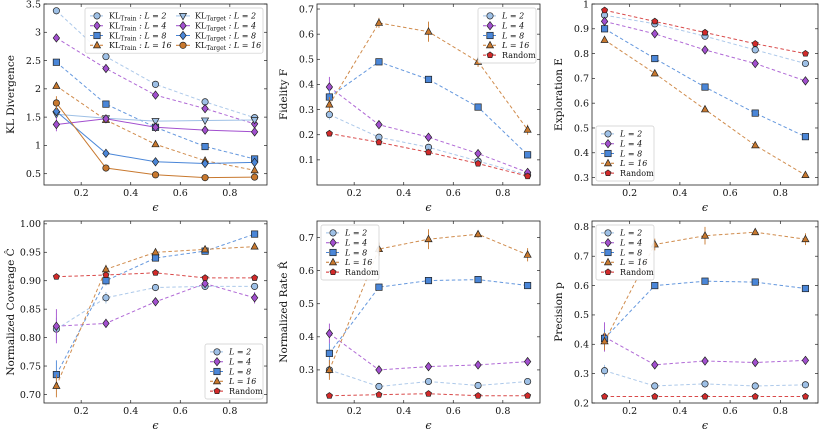  Describe the element at coordinates (239, 362) in the screenshot. I see `legend-label: L = 4` at that location.